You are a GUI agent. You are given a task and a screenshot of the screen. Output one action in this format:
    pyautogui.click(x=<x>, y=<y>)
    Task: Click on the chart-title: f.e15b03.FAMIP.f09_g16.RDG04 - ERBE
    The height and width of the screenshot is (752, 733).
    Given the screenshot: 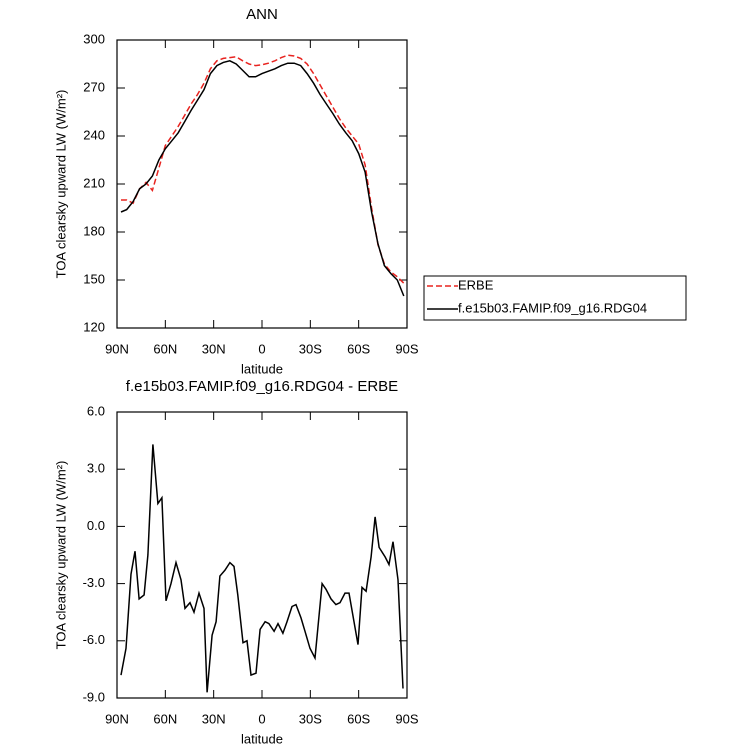 What is the action you would take?
    pyautogui.click(x=262, y=386)
    